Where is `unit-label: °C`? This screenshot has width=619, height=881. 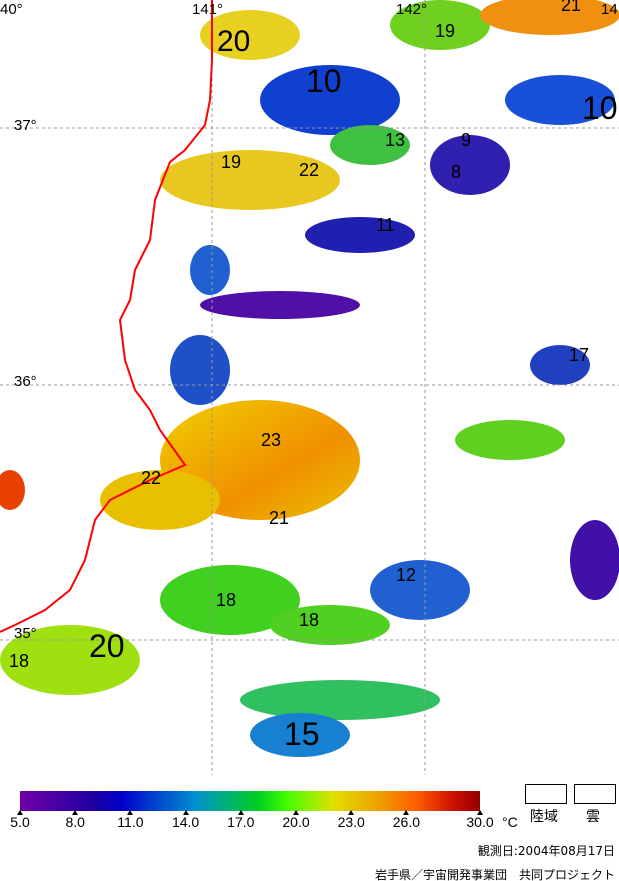 unit-label: °C is located at coordinates (510, 822).